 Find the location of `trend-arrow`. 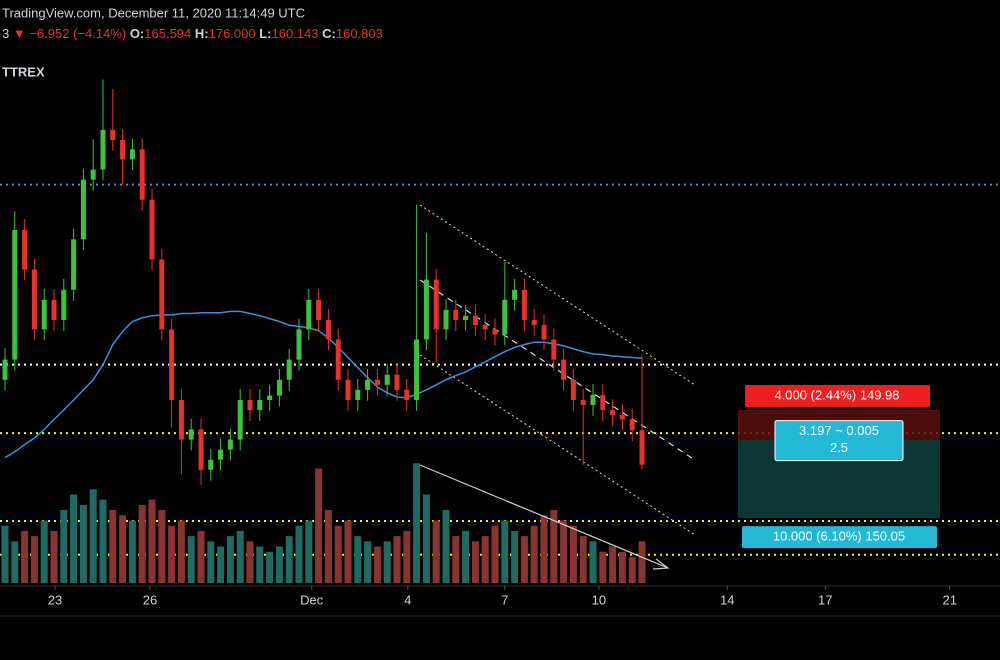

trend-arrow is located at coordinates (544, 516).